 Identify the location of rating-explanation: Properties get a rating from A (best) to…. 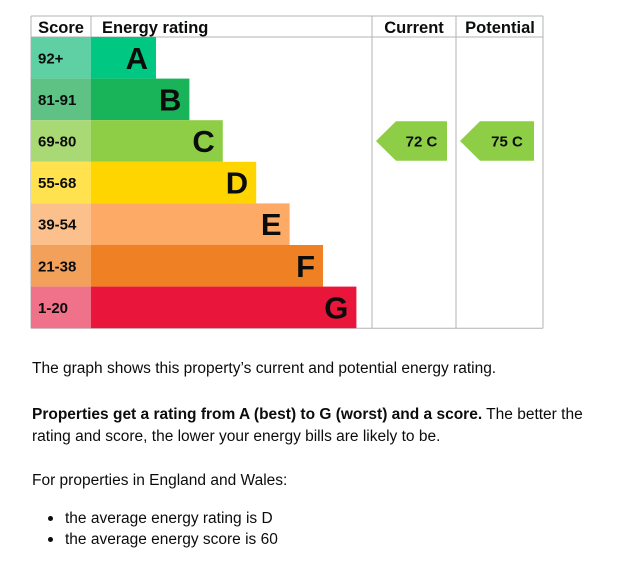
(312, 426).